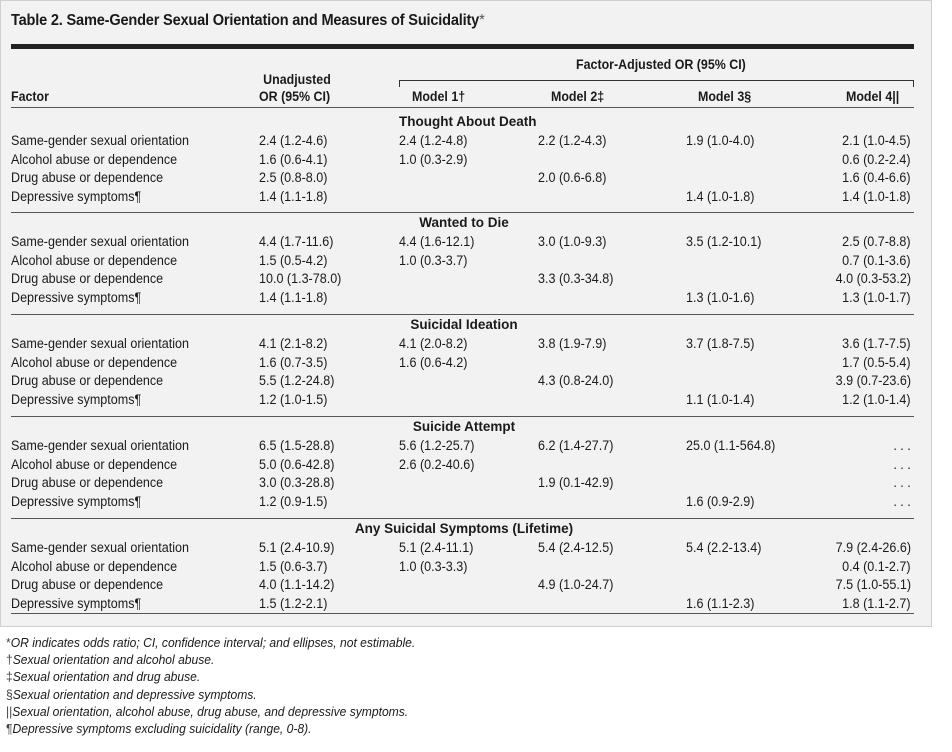 The image size is (952, 752). I want to click on footnote-symbol: ‡, so click(9, 677).